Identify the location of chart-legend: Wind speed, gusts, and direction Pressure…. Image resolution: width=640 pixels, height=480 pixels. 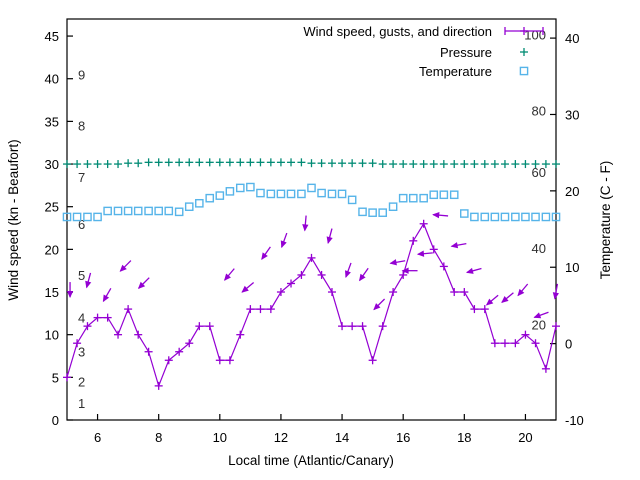
(423, 51).